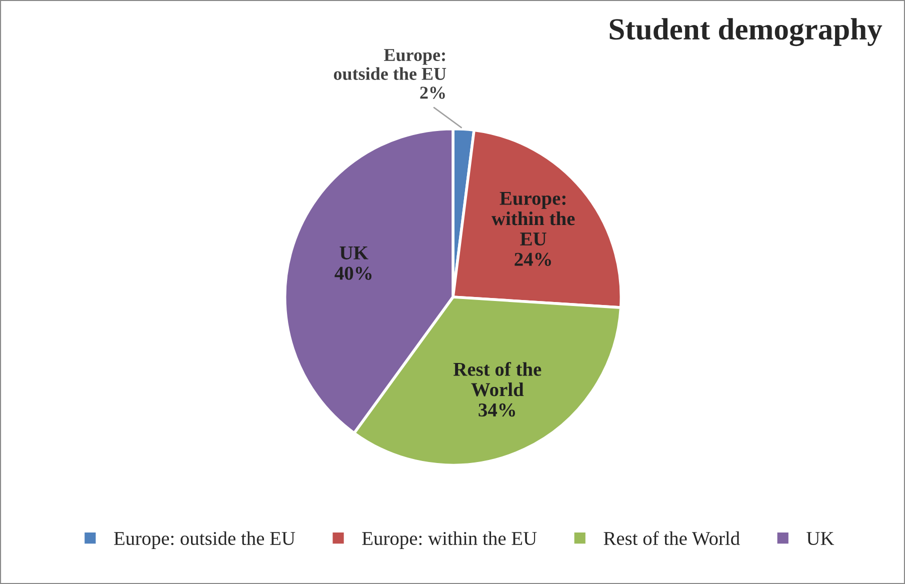 The height and width of the screenshot is (584, 905). I want to click on data-label: 24%, so click(532, 259).